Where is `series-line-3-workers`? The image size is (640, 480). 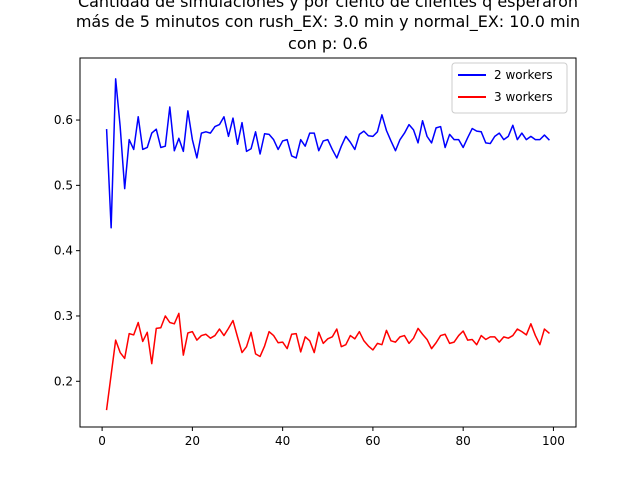
series-line-3-workers is located at coordinates (327, 361).